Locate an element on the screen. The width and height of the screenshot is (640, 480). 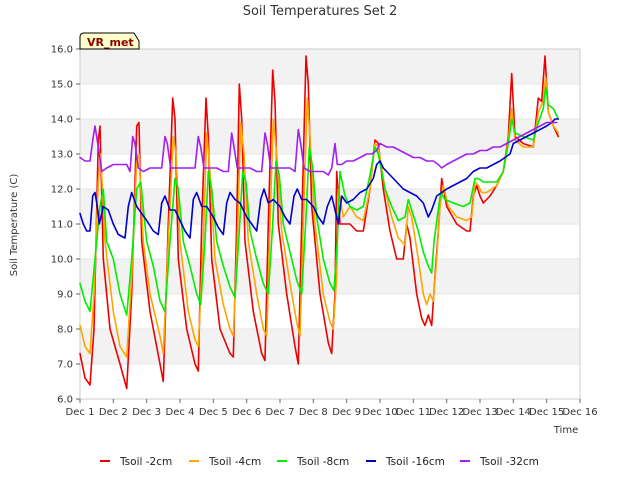
x-tick-label: Dec 8 is located at coordinates (313, 412).